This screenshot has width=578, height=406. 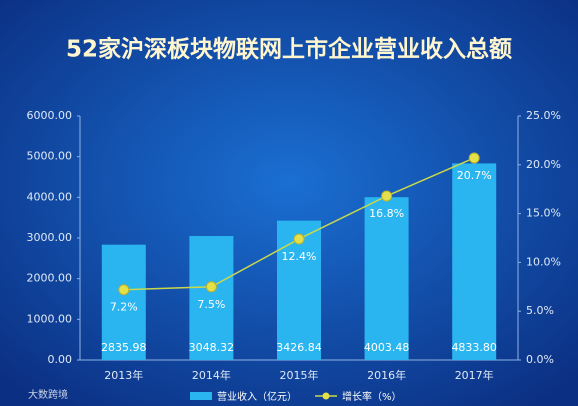 What do you see at coordinates (50, 196) in the screenshot?
I see `y-tick-label: 4000.00` at bounding box center [50, 196].